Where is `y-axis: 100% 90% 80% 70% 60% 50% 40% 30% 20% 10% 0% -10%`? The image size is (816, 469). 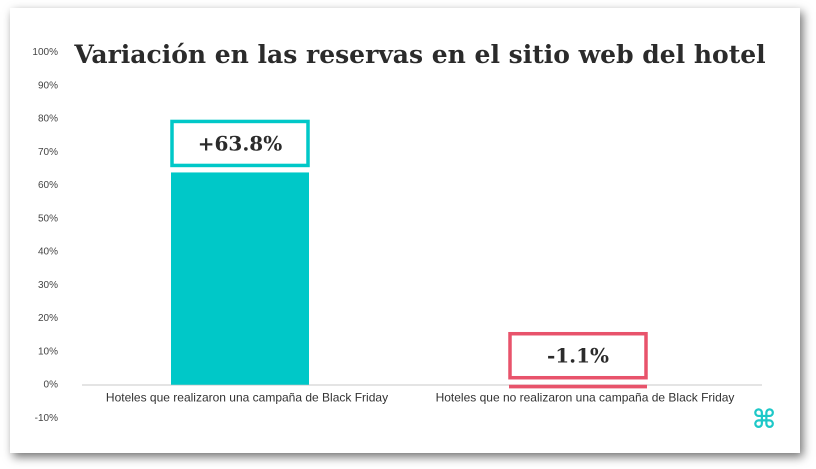
y-axis: 100% 90% 80% 70% 60% 50% 40% 30% 20% 10% 0% -10% is located at coordinates (45, 235).